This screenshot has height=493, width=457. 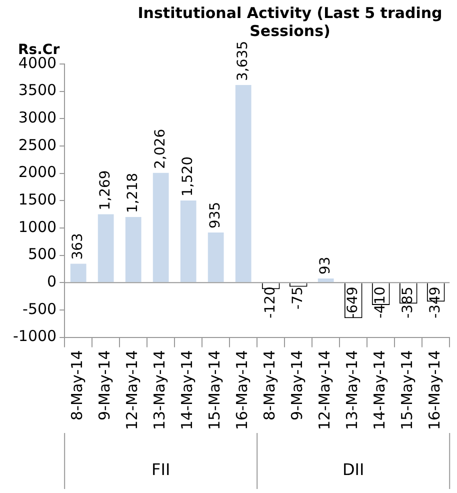 What do you see at coordinates (298, 298) in the screenshot?
I see `data-label: -75` at bounding box center [298, 298].